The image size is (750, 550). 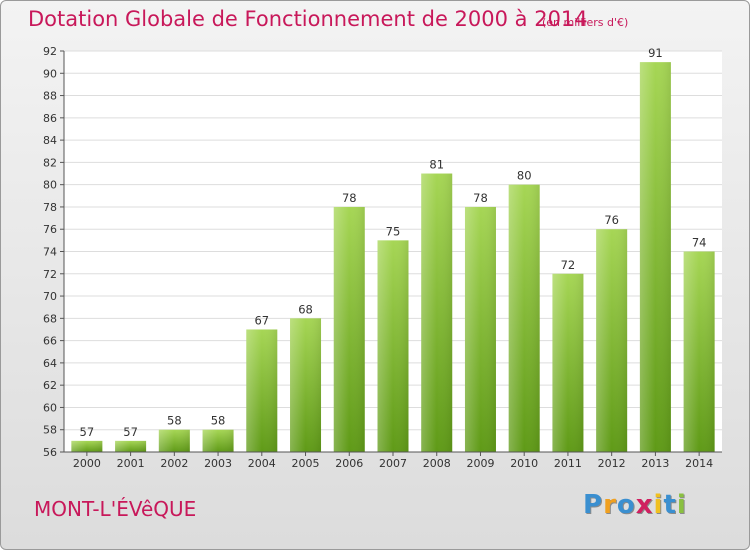 I want to click on y-tick-label: 74, so click(x=50, y=252).